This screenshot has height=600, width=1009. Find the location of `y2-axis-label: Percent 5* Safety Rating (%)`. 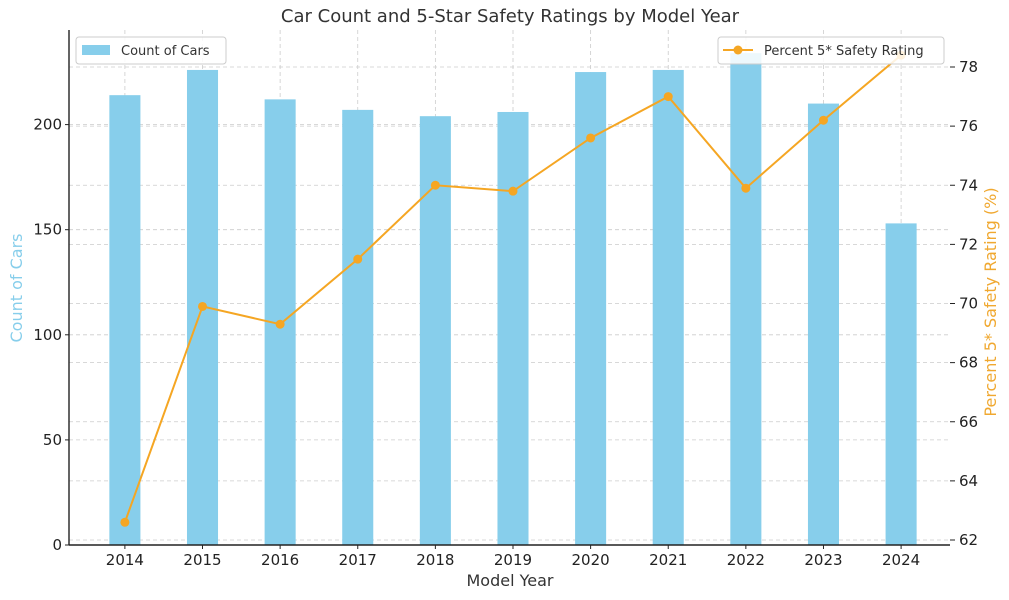

y2-axis-label: Percent 5* Safety Rating (%) is located at coordinates (990, 301).